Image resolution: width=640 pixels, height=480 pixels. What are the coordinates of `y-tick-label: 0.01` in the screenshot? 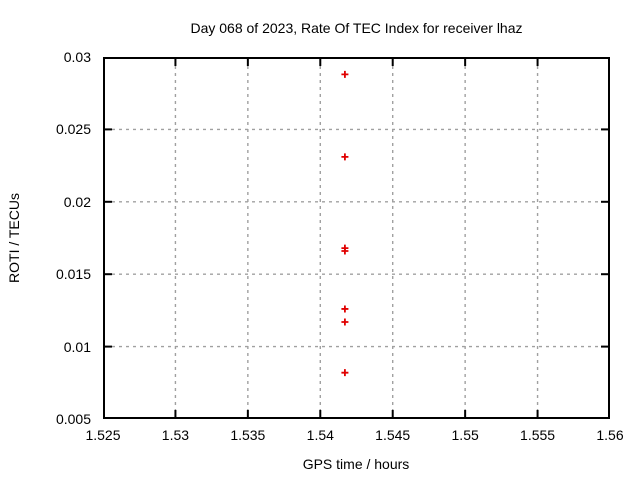 It's located at (77, 346).